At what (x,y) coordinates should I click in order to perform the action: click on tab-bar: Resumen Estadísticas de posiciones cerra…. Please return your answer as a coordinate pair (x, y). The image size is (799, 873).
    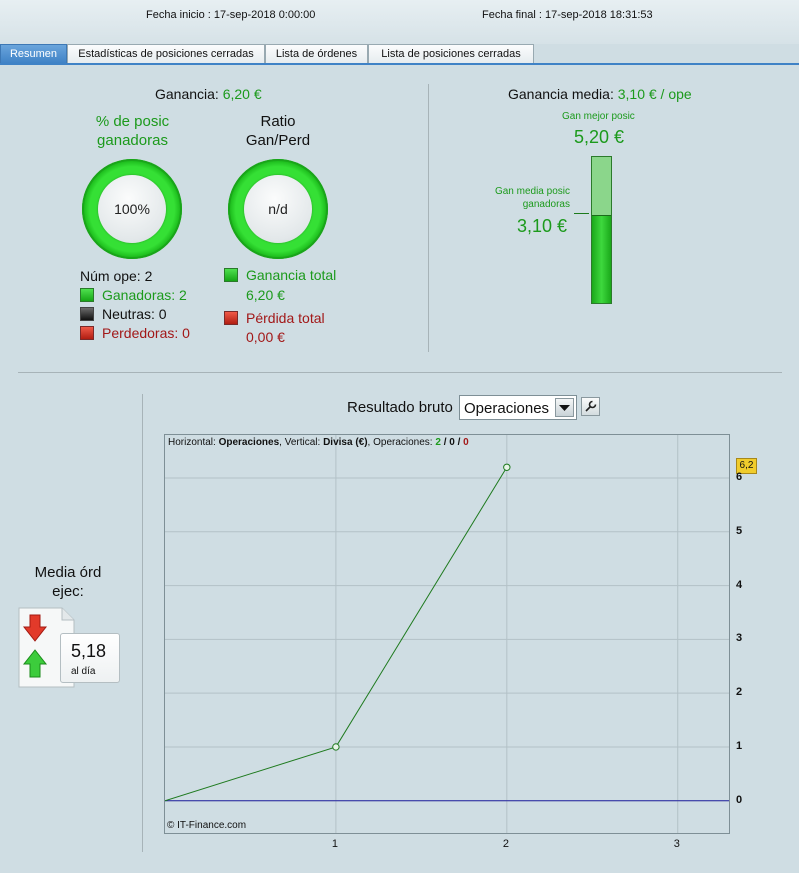
    Looking at the image, I should click on (399, 54).